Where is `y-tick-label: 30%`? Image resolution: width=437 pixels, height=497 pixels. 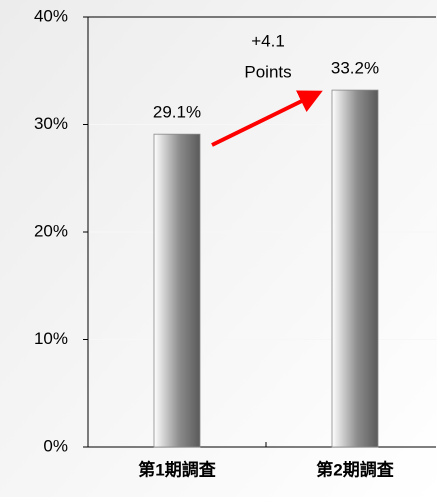
y-tick-label: 30% is located at coordinates (51, 123).